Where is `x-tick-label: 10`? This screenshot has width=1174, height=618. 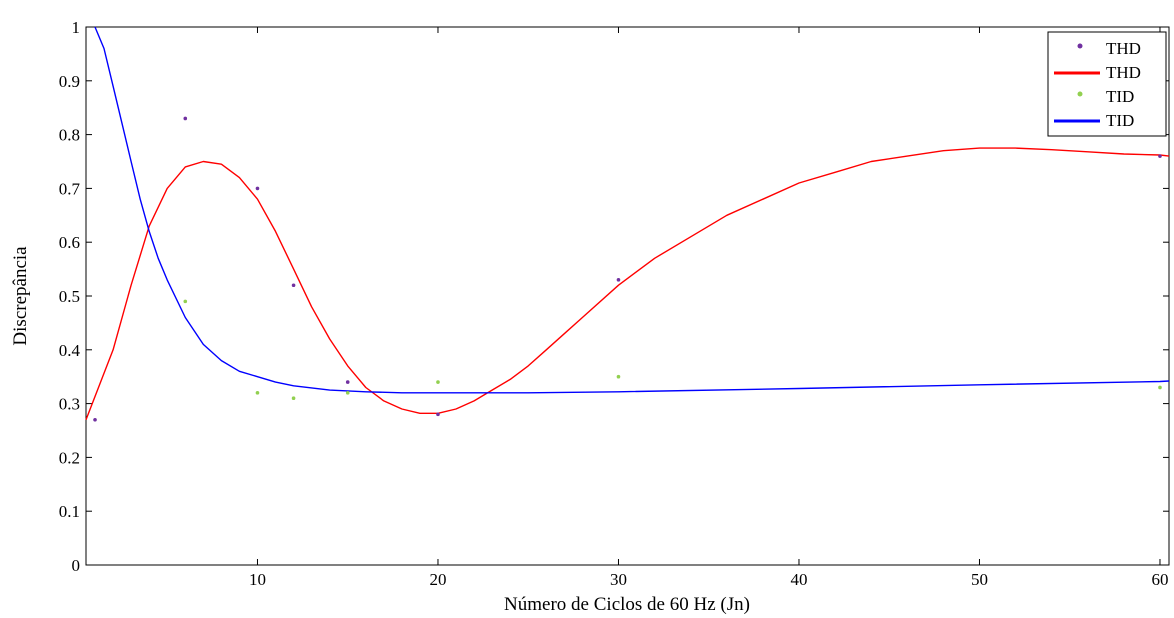 x-tick-label: 10 is located at coordinates (257, 579).